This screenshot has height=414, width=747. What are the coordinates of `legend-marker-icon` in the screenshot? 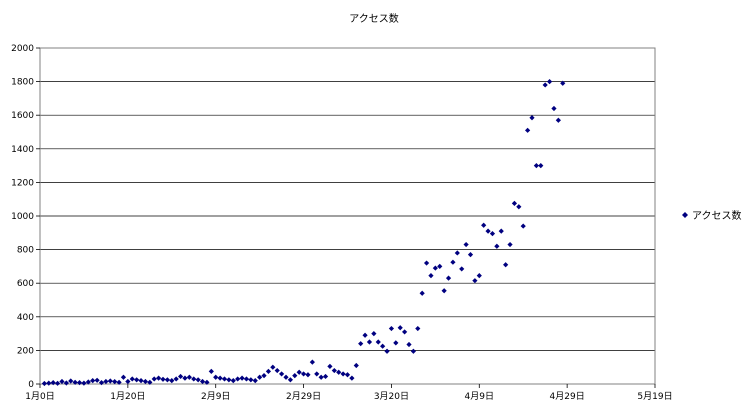 It's located at (685, 215).